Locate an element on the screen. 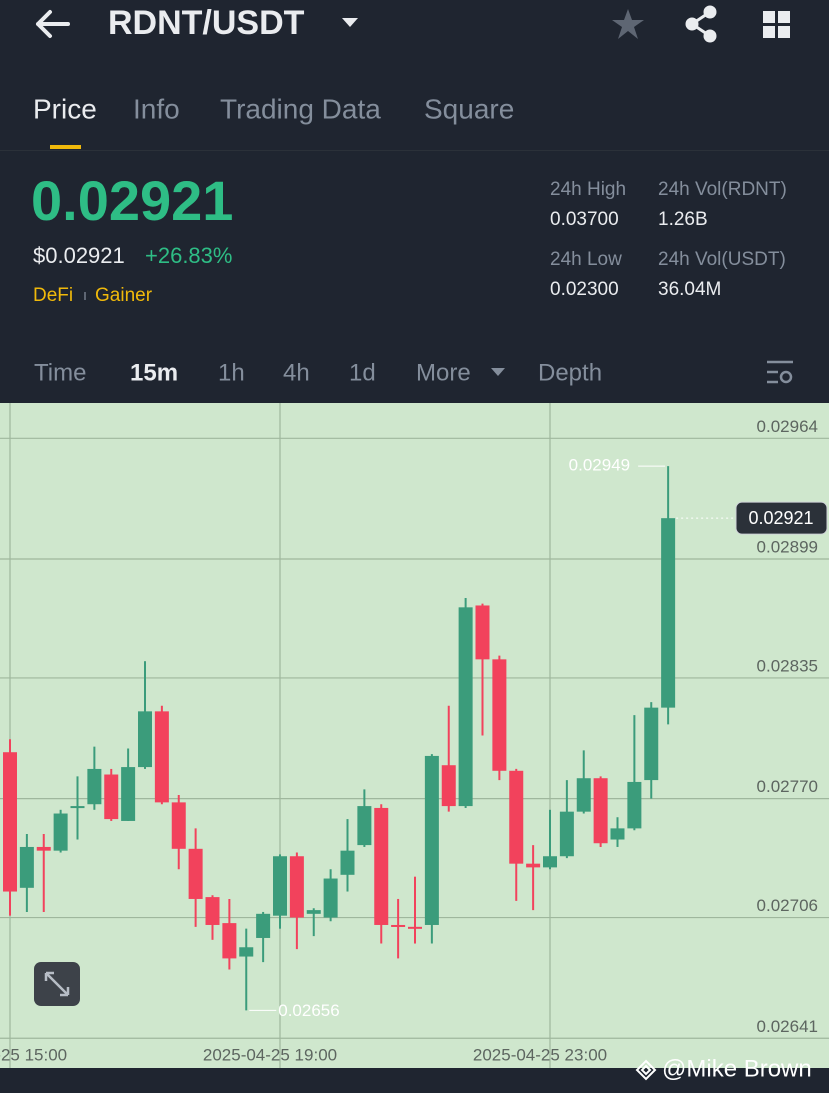  last-price: 0.02921 is located at coordinates (132, 200).